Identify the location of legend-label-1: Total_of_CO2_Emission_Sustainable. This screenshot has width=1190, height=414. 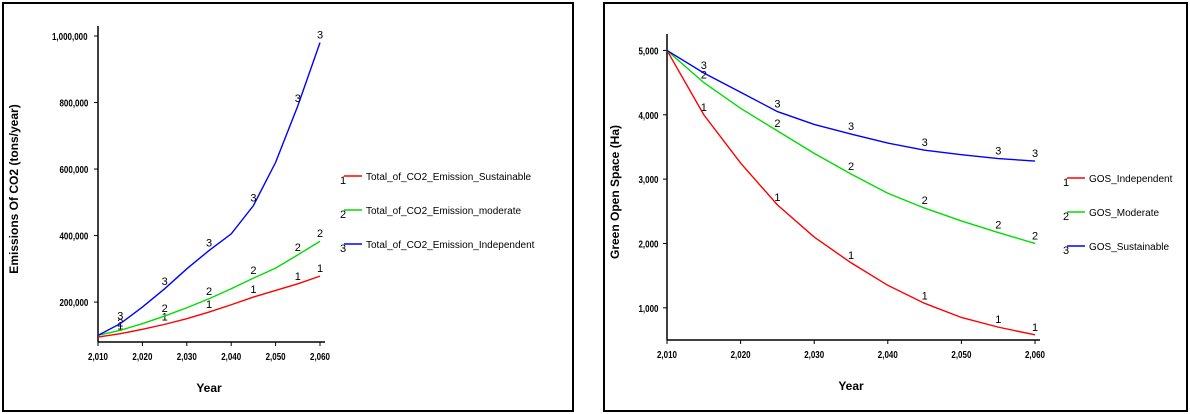
(449, 177).